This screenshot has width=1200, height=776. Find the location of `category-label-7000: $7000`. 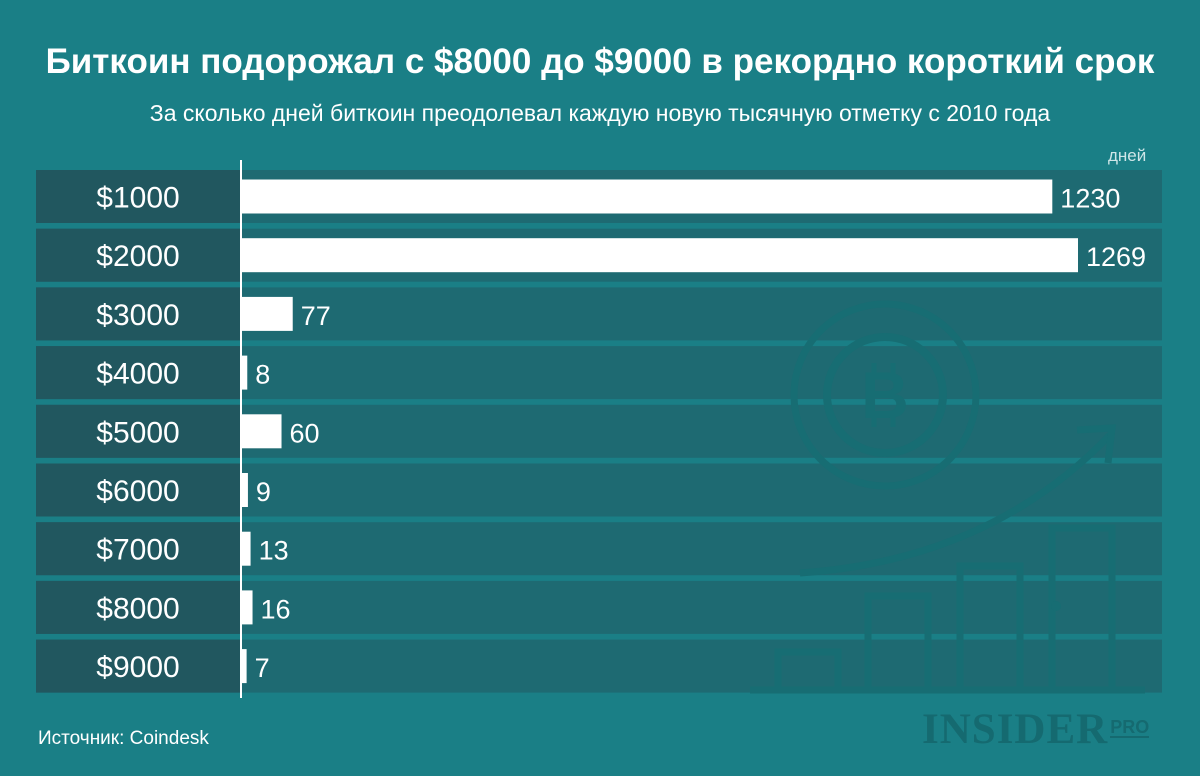

category-label-7000: $7000 is located at coordinates (137, 550).